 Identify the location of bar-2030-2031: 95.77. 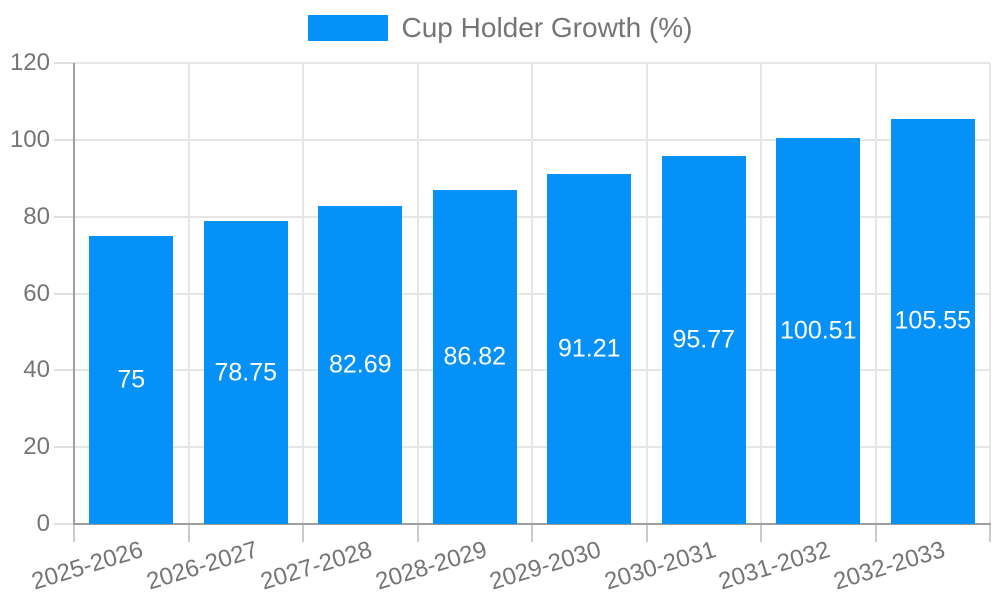
(703, 340).